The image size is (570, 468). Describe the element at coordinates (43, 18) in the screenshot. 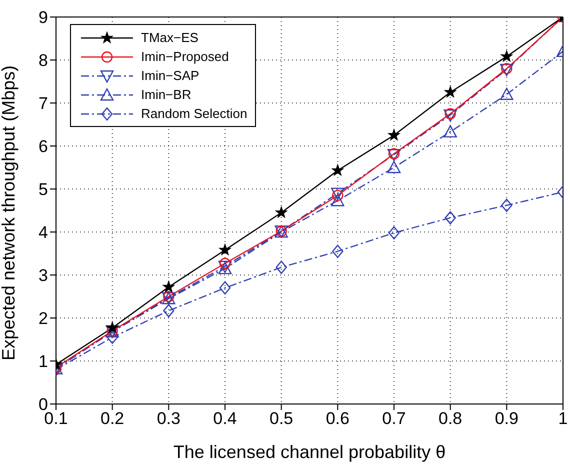

I see `y-tick-label: 9` at that location.